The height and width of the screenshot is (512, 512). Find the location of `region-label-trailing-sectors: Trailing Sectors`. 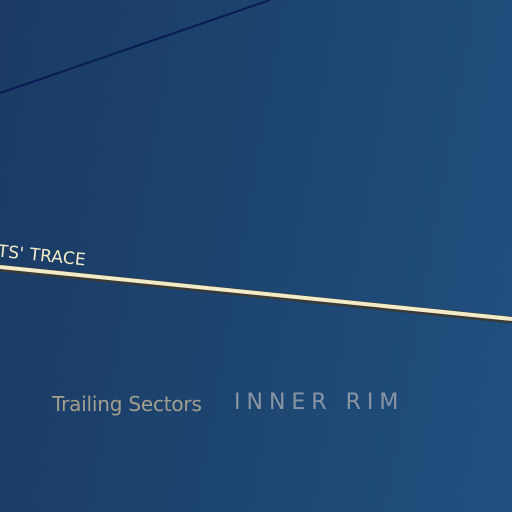

region-label-trailing-sectors: Trailing Sectors is located at coordinates (127, 404).